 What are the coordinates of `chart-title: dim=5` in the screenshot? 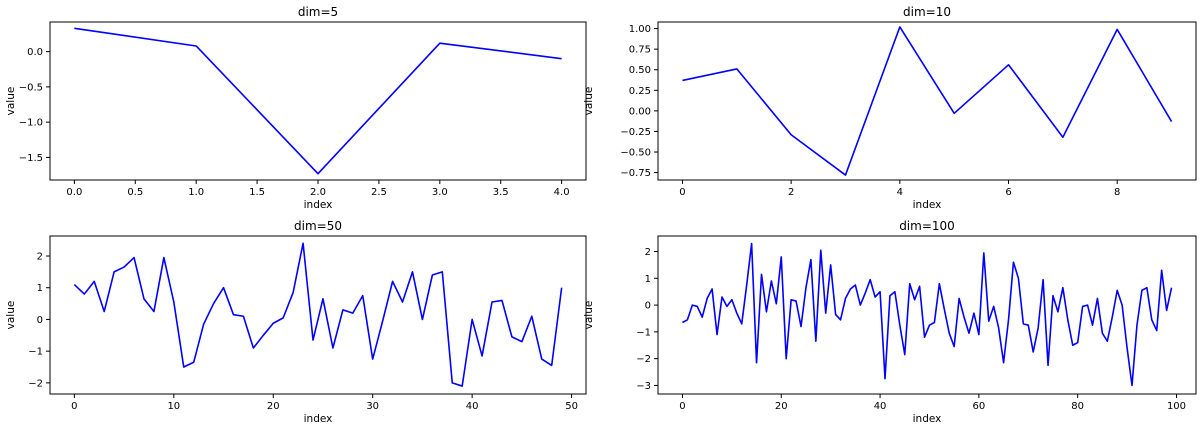 It's located at (318, 12).